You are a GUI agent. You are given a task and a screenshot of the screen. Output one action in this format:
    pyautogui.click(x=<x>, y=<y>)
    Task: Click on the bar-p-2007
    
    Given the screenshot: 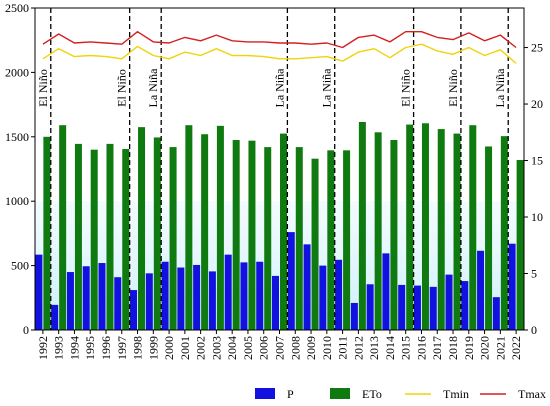 What is the action you would take?
    pyautogui.click(x=275, y=302)
    